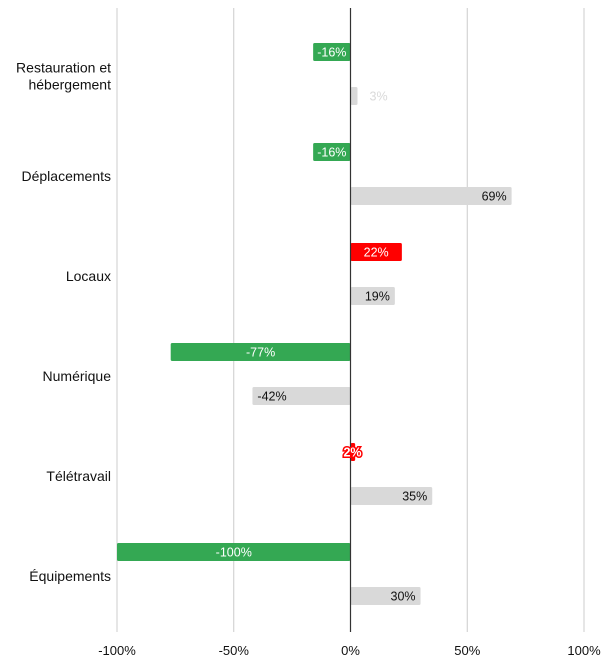 Image resolution: width=603 pixels, height=662 pixels. What do you see at coordinates (88, 276) in the screenshot?
I see `category-label-2: Locaux` at bounding box center [88, 276].